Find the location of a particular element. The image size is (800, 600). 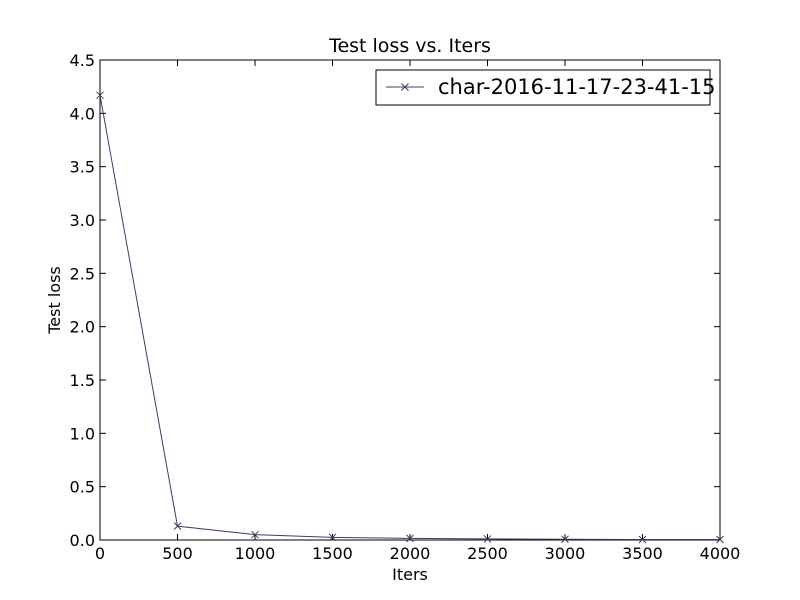

y-tick-label: 3.5 is located at coordinates (82, 167).